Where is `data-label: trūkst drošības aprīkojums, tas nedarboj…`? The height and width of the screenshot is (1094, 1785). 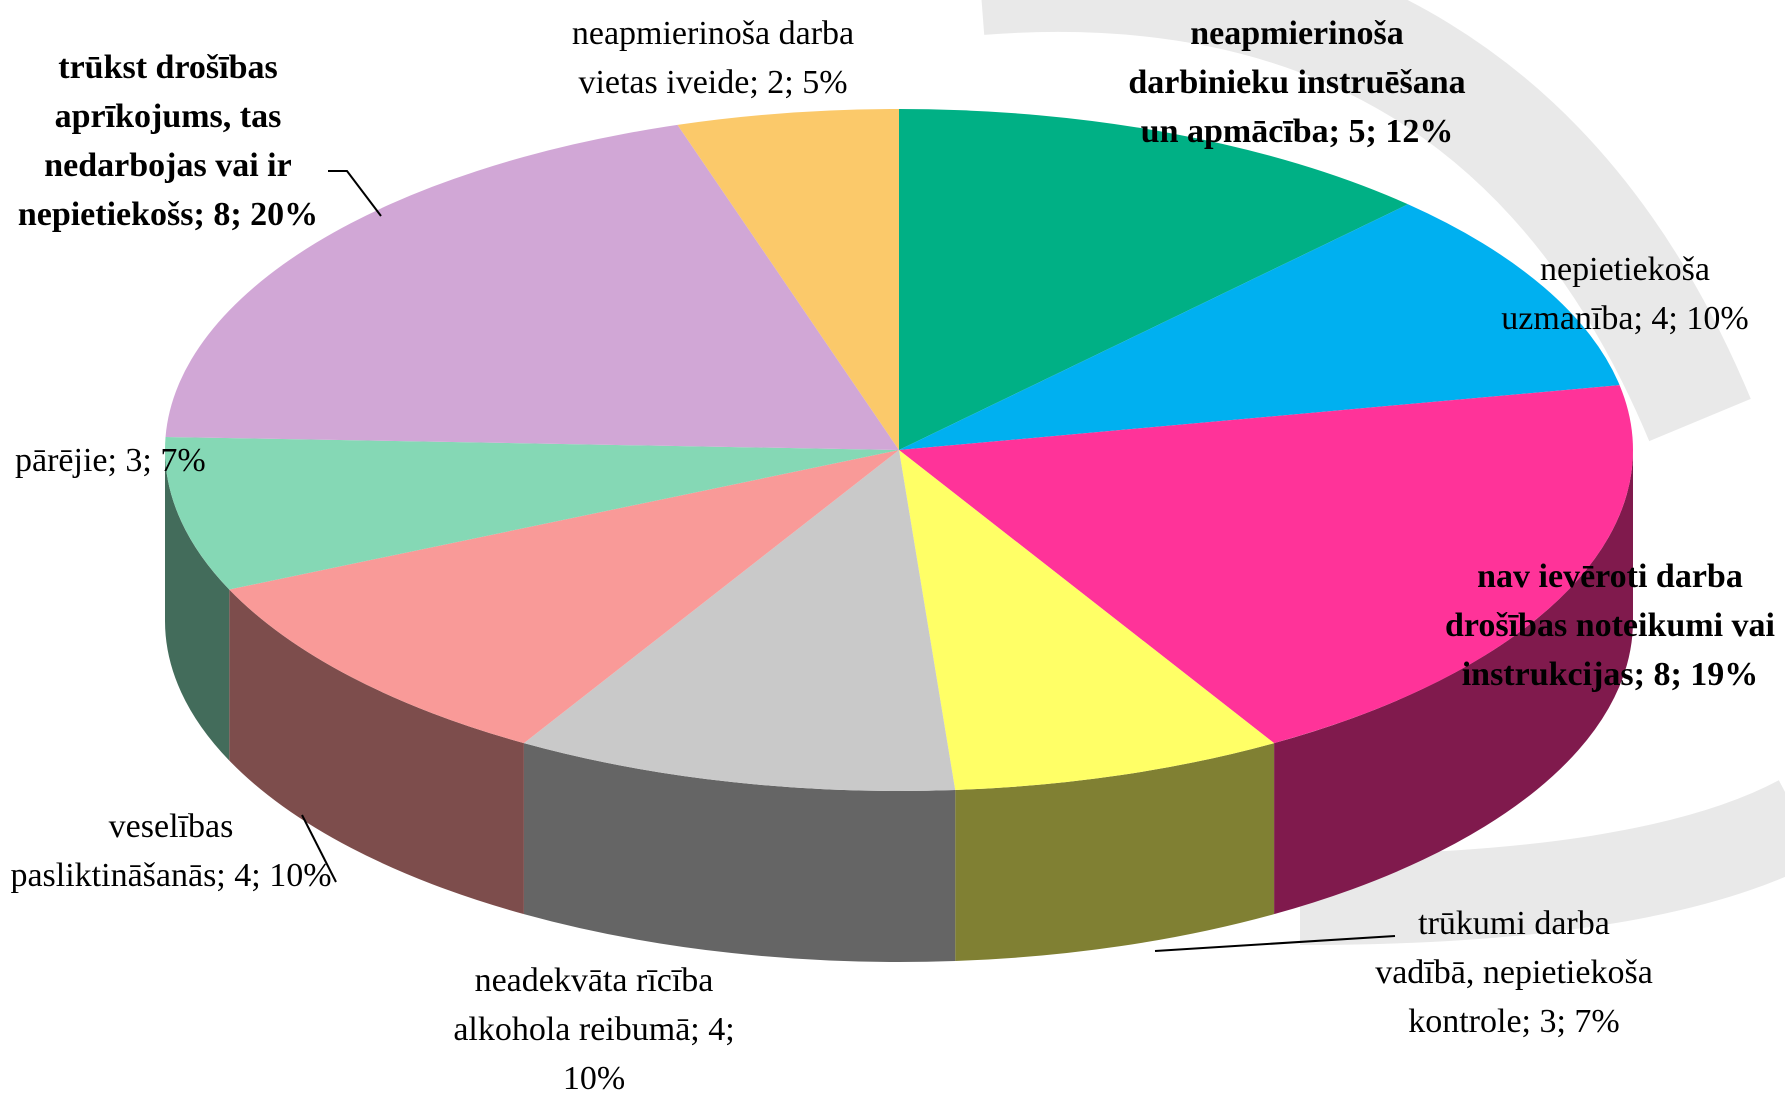 data-label: trūkst drošības aprīkojums, tas nedarboj… is located at coordinates (168, 141).